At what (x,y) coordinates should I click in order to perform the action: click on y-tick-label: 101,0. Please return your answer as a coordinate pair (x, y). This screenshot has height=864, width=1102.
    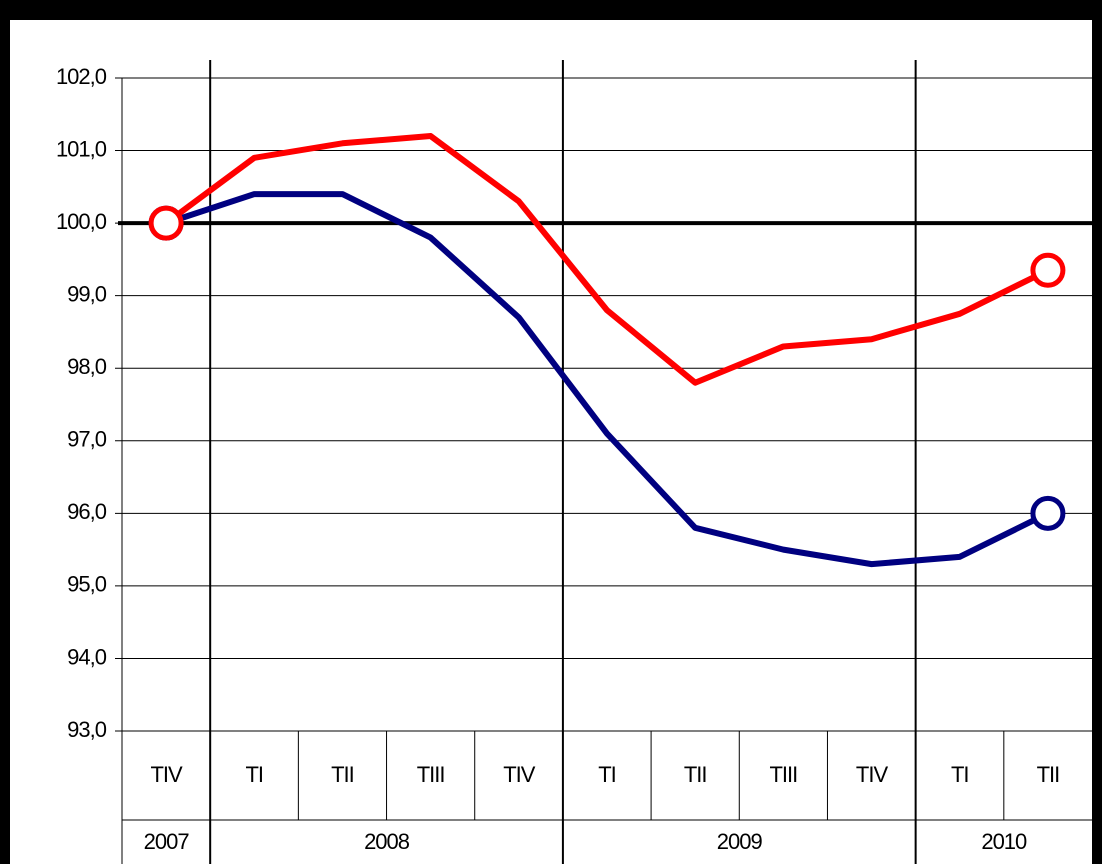
    Looking at the image, I should click on (81, 148).